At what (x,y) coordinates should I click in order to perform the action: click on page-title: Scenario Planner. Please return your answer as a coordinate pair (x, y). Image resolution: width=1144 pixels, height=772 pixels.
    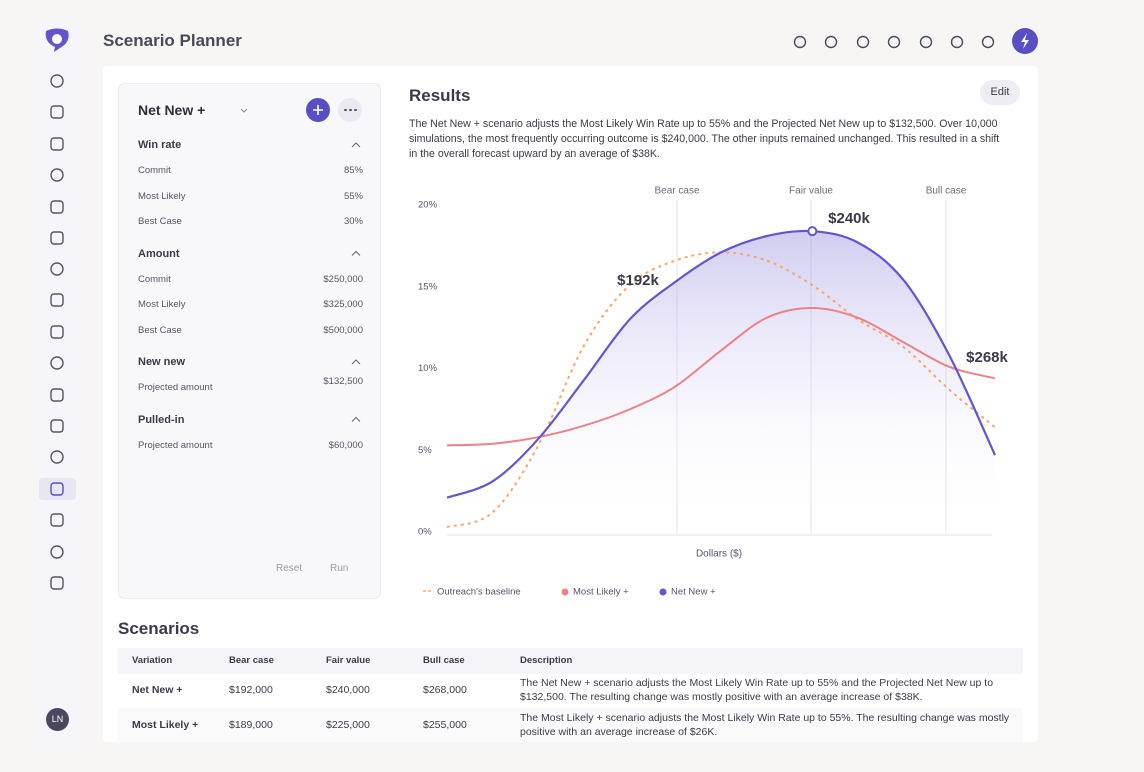
    Looking at the image, I should click on (172, 40).